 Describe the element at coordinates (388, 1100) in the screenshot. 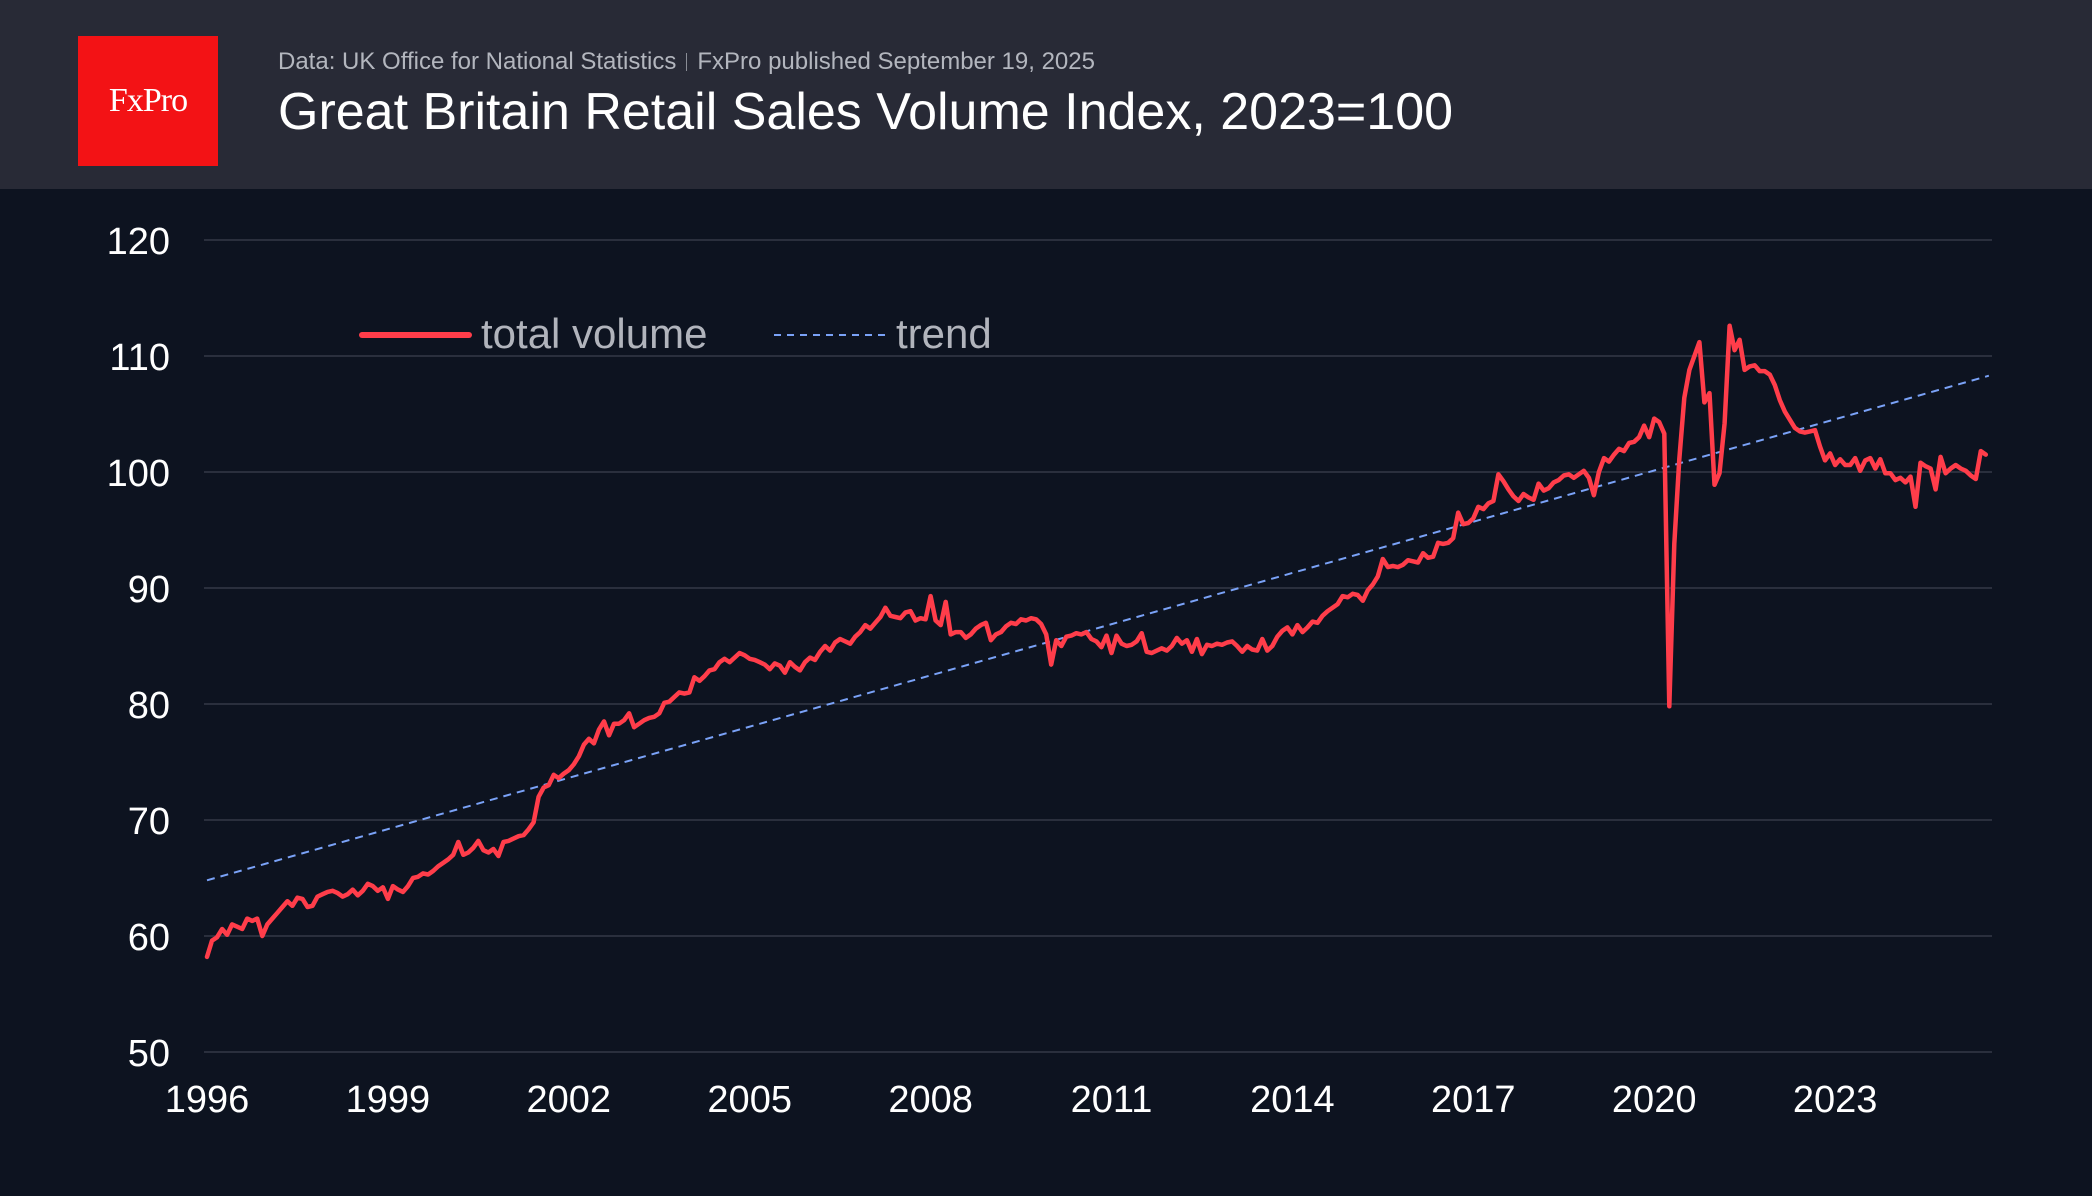

I see `x-tick-label: 1999` at that location.